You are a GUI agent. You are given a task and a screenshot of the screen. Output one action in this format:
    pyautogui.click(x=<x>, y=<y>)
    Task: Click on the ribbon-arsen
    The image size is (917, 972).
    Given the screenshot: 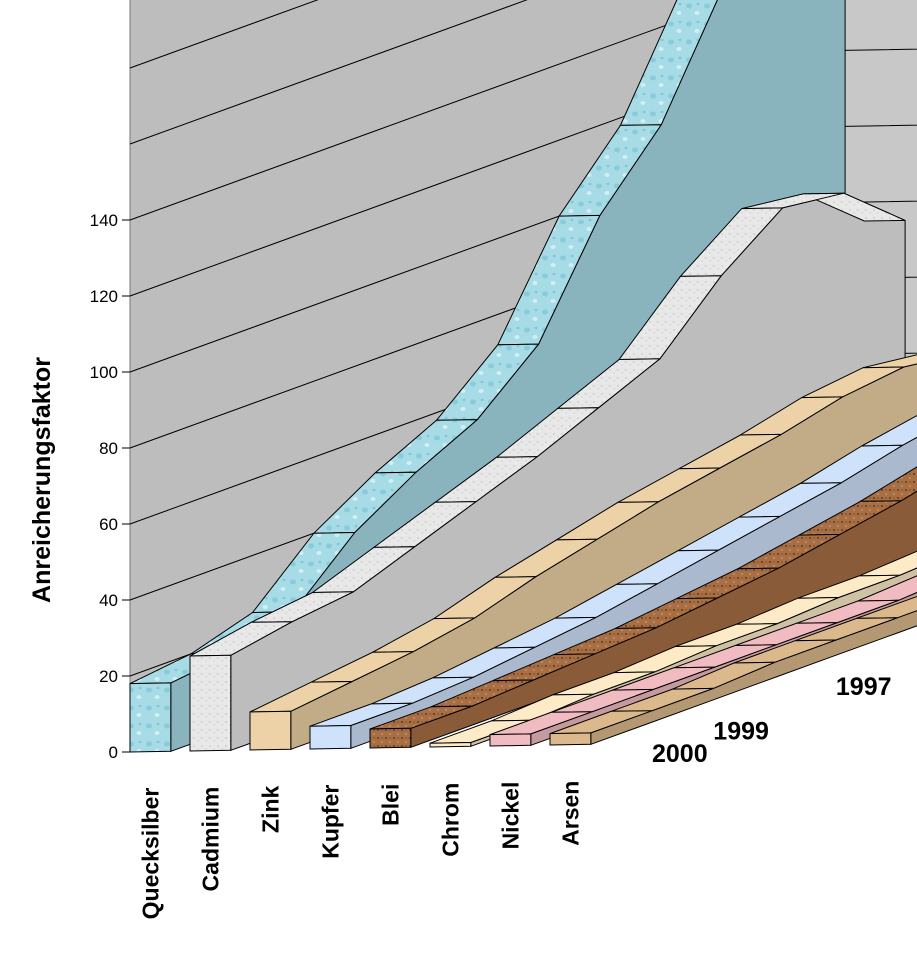 What is the action you would take?
    pyautogui.click(x=733, y=670)
    